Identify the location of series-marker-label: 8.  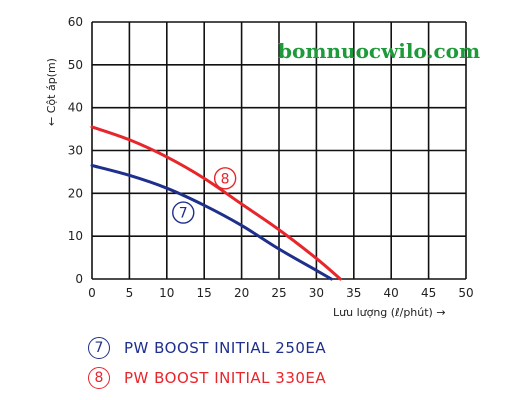
(225, 179).